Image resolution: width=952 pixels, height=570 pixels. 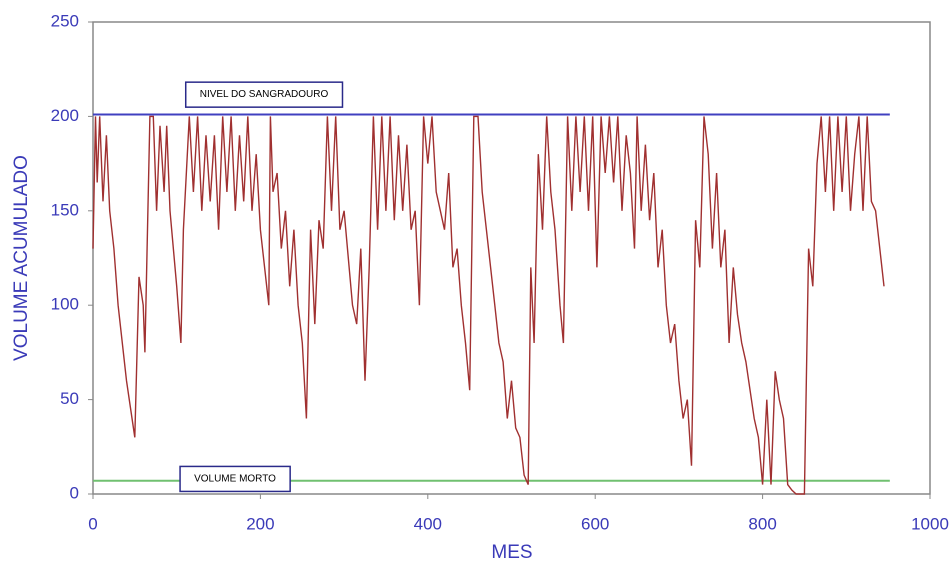 What do you see at coordinates (65, 115) in the screenshot?
I see `y-tick-label: 200` at bounding box center [65, 115].